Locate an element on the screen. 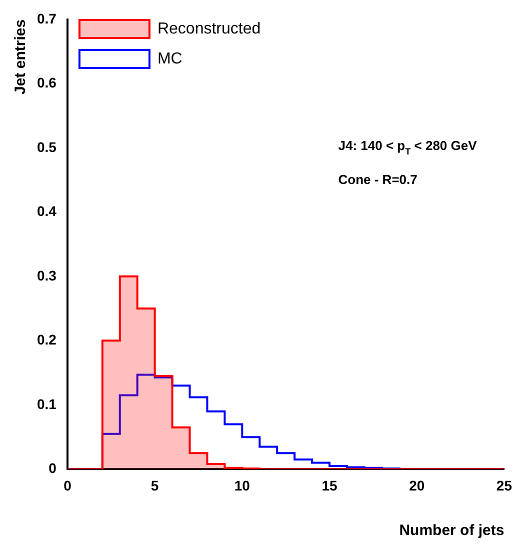 The image size is (523, 552). y-axis-title: Jet entries is located at coordinates (21, 56).